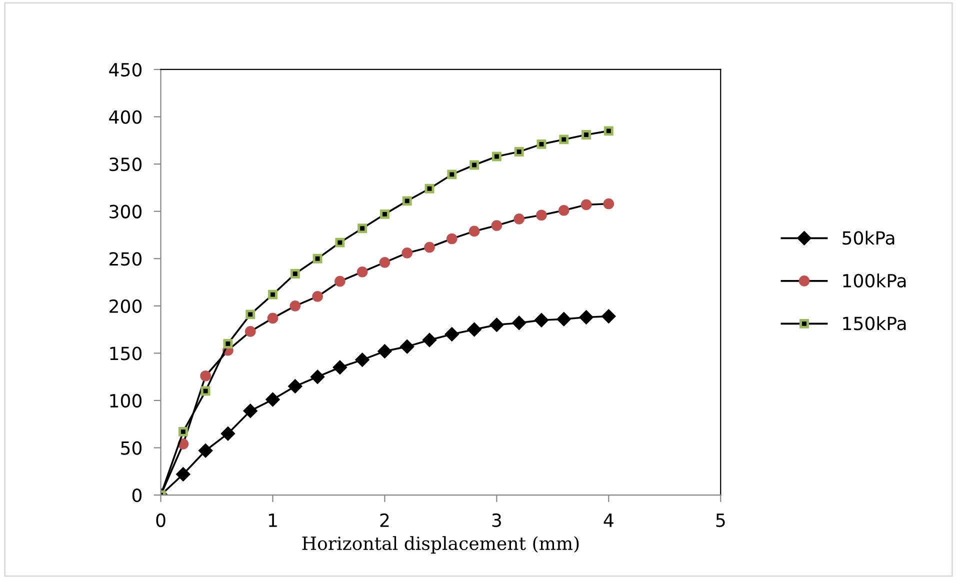 This screenshot has height=579, width=957. What do you see at coordinates (126, 401) in the screenshot?
I see `y-tick-label: 100` at bounding box center [126, 401].